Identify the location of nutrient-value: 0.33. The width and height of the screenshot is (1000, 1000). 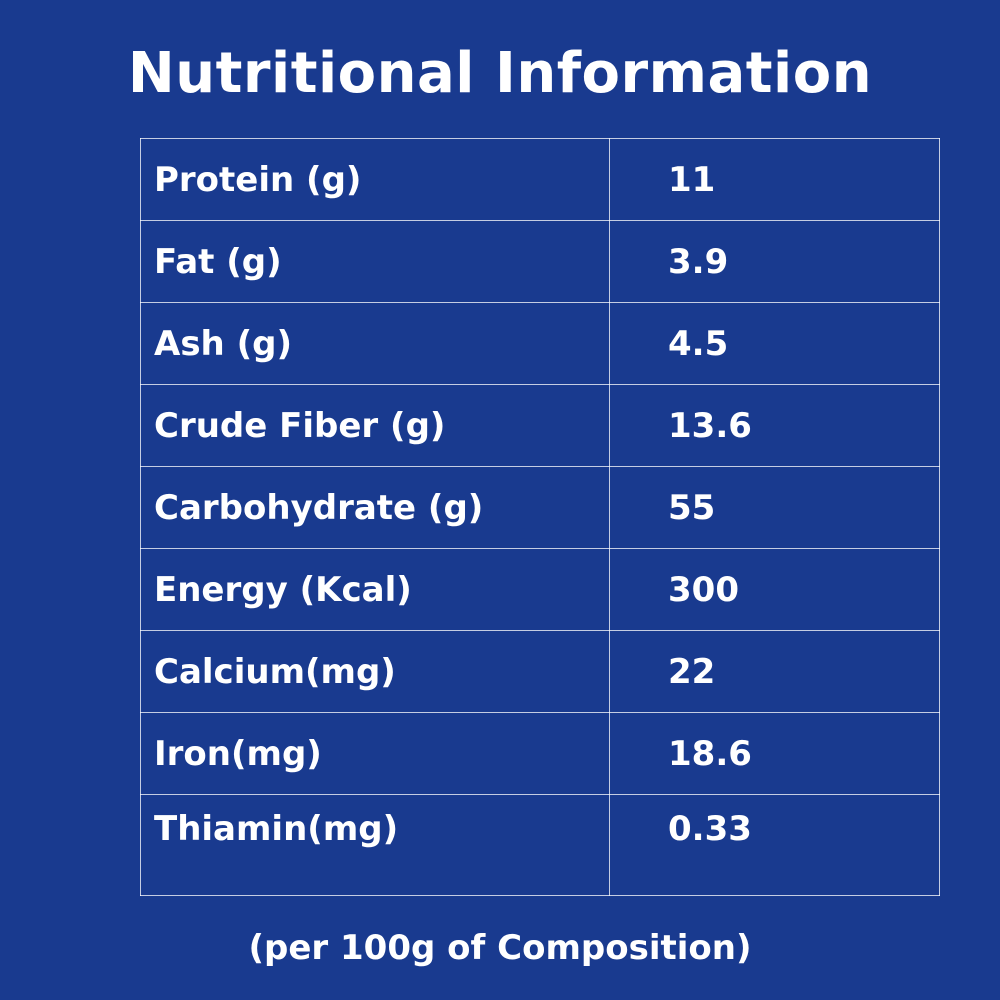
(774, 845).